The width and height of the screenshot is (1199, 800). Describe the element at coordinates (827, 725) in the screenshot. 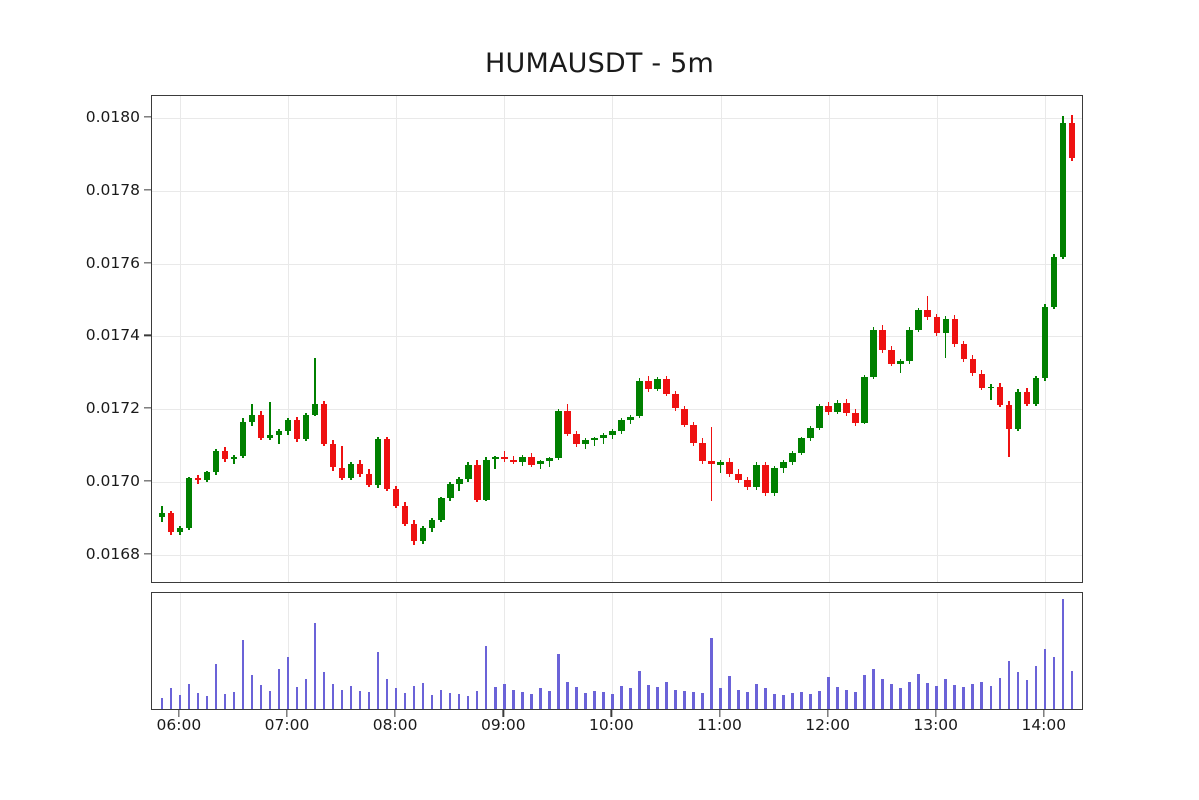

I see `x-axis-tick-label: 12:00` at that location.